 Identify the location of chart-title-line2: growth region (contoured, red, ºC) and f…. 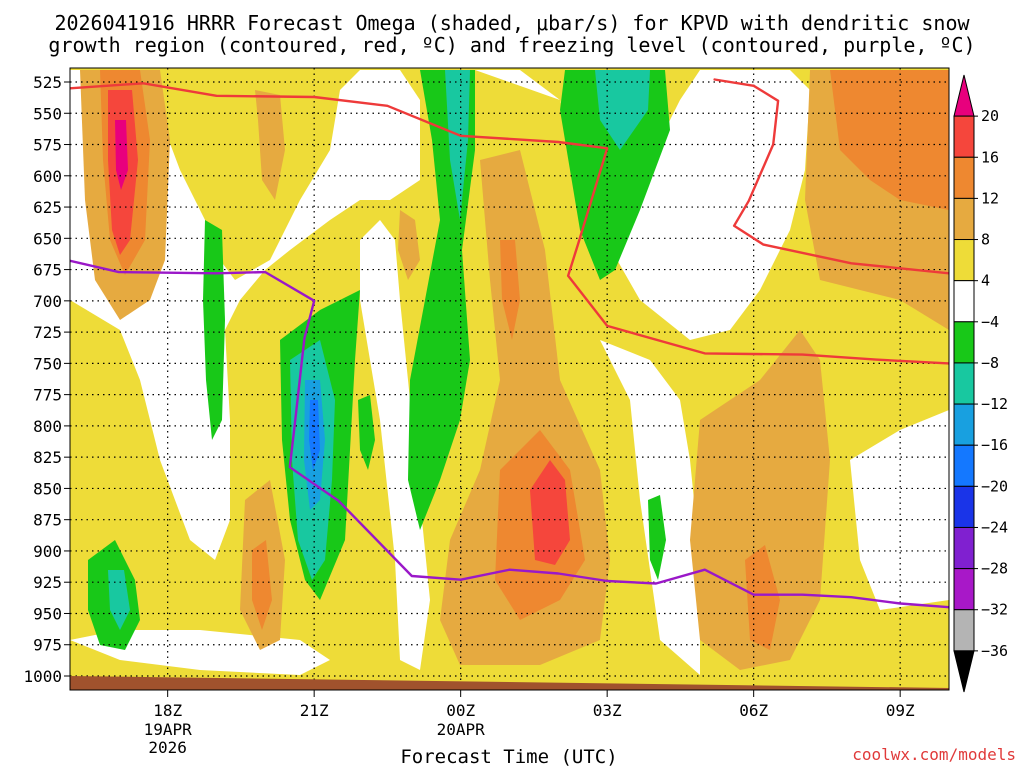
(511, 45).